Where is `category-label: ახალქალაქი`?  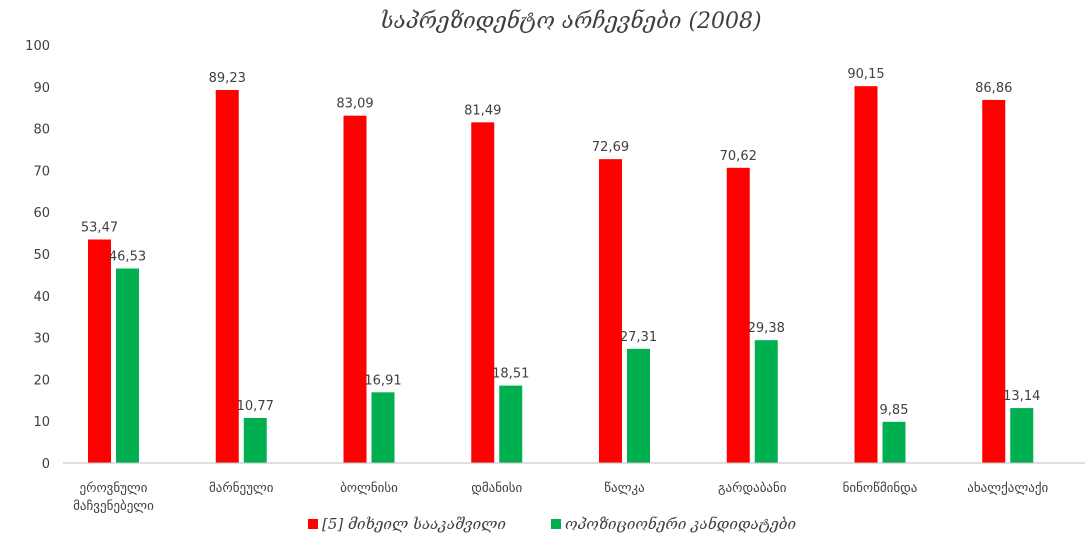
category-label: ახალქალაქი is located at coordinates (1007, 488).